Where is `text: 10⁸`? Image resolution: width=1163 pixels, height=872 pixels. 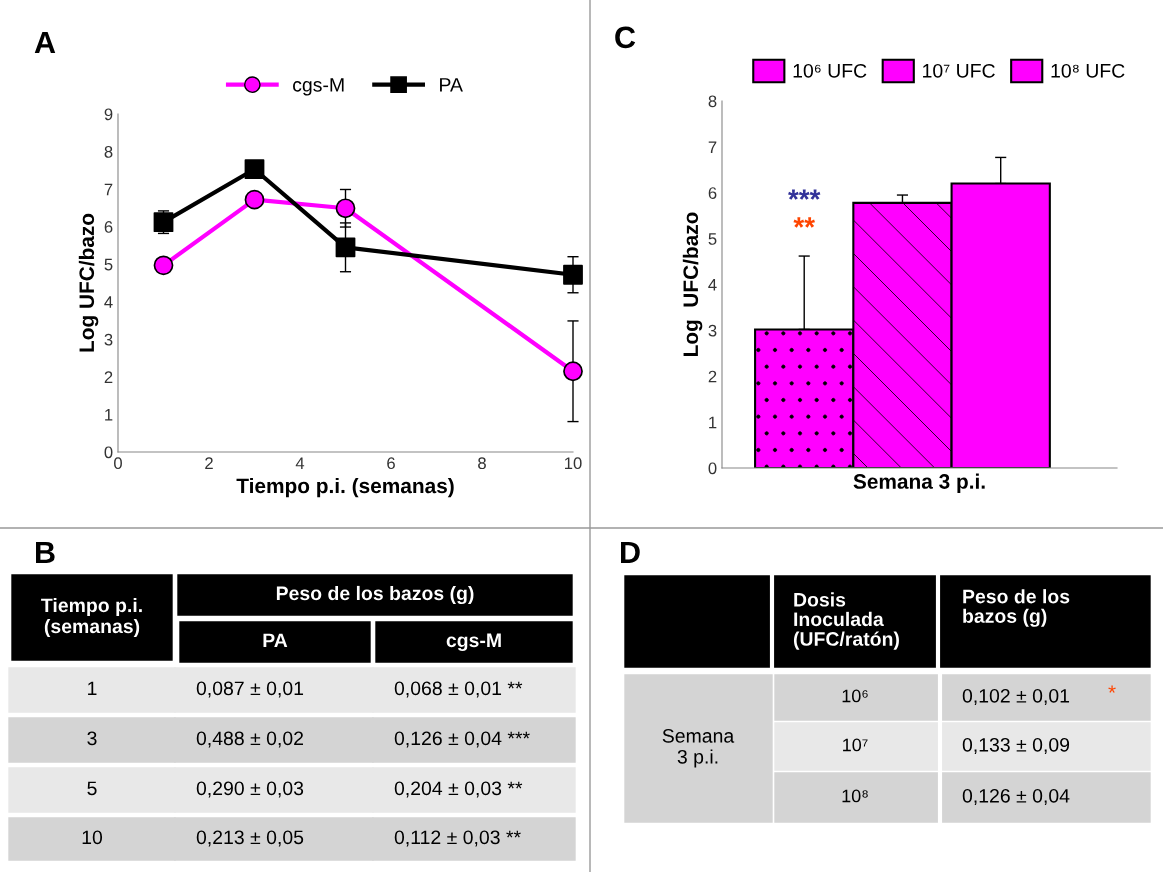
text: 10⁸ is located at coordinates (855, 796).